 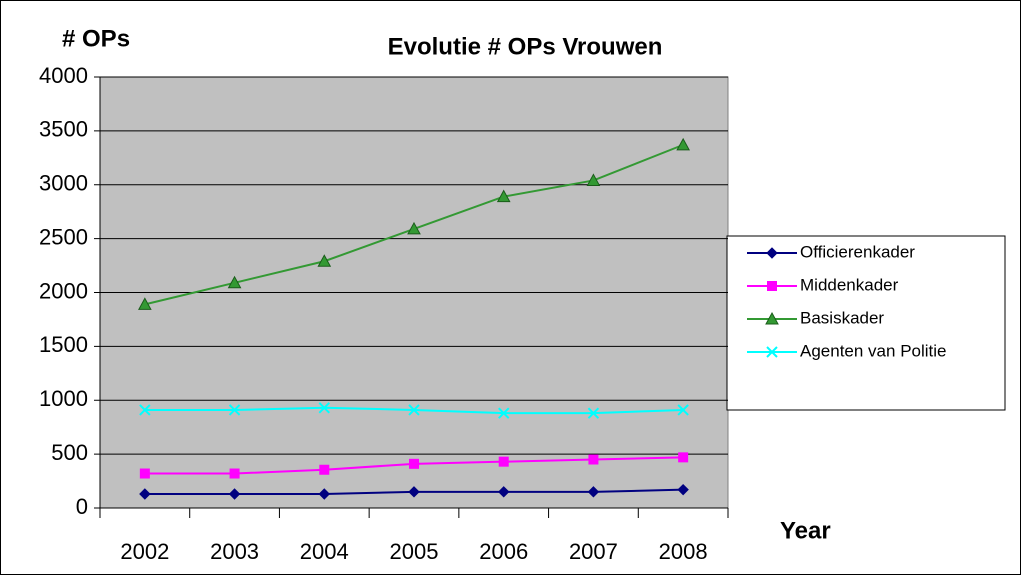 I want to click on y-tick-label: 1500, so click(x=63, y=344).